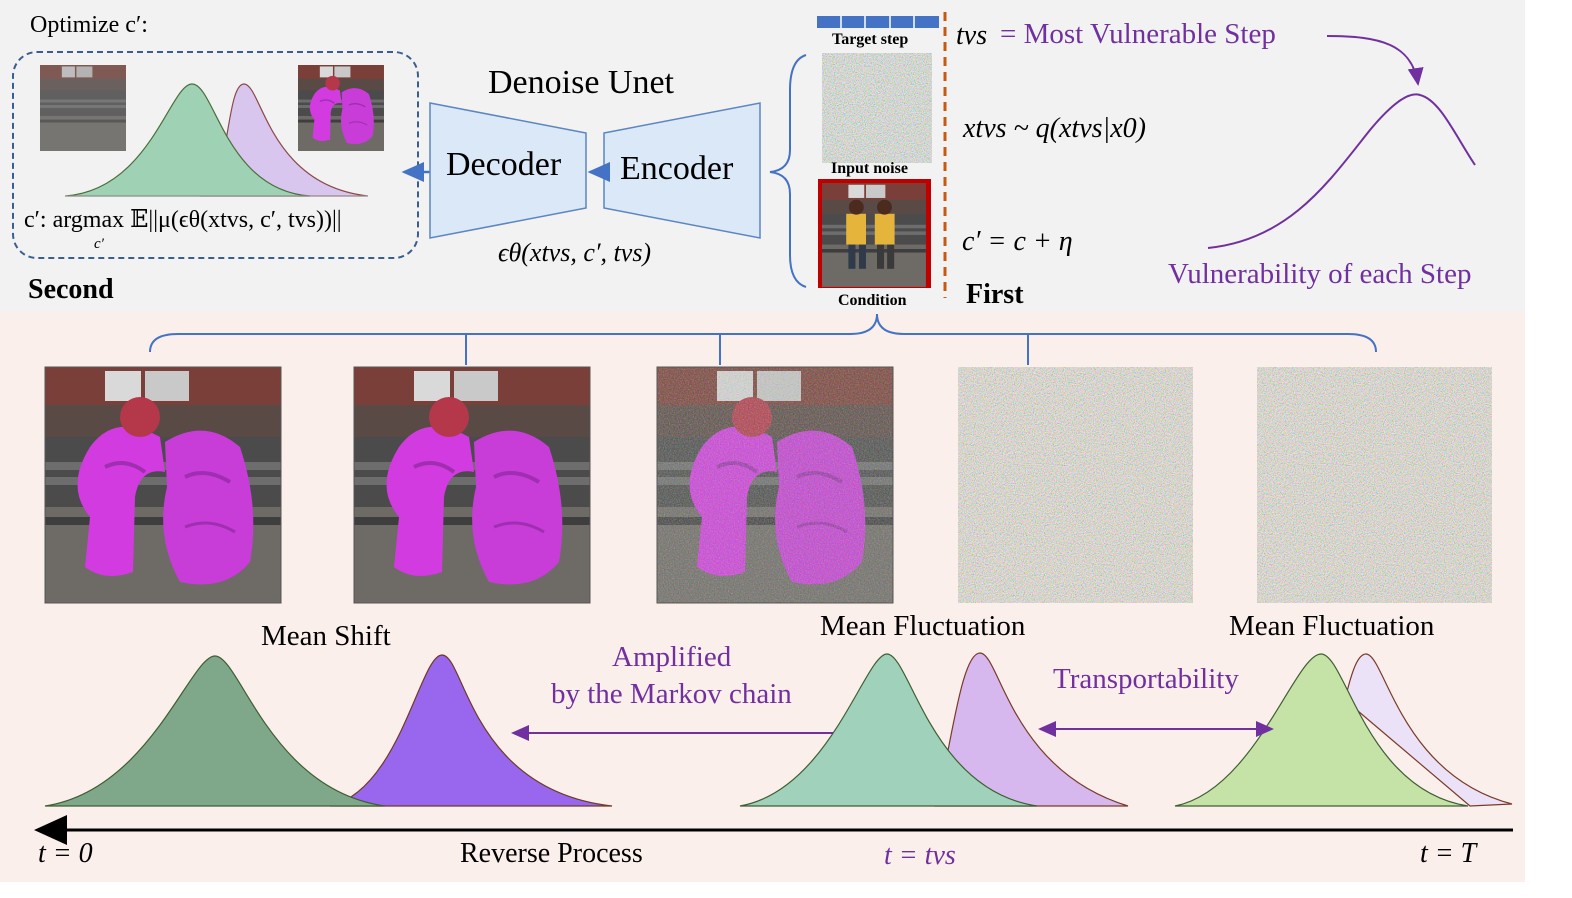  I want to click on argmax-formula: c′: argmax 𝔼||μ(ϵθ(xtvs, c′, tvs))||, so click(183, 220).